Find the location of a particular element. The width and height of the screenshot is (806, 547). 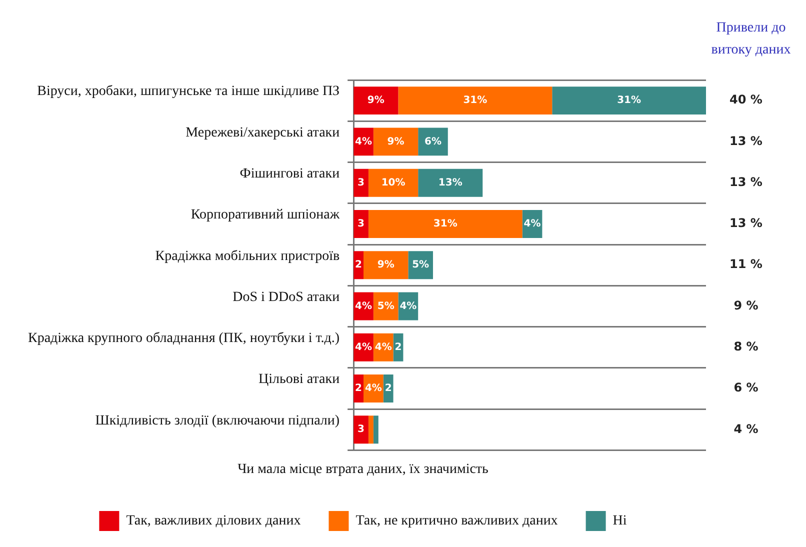

data-label: 10% is located at coordinates (393, 182).